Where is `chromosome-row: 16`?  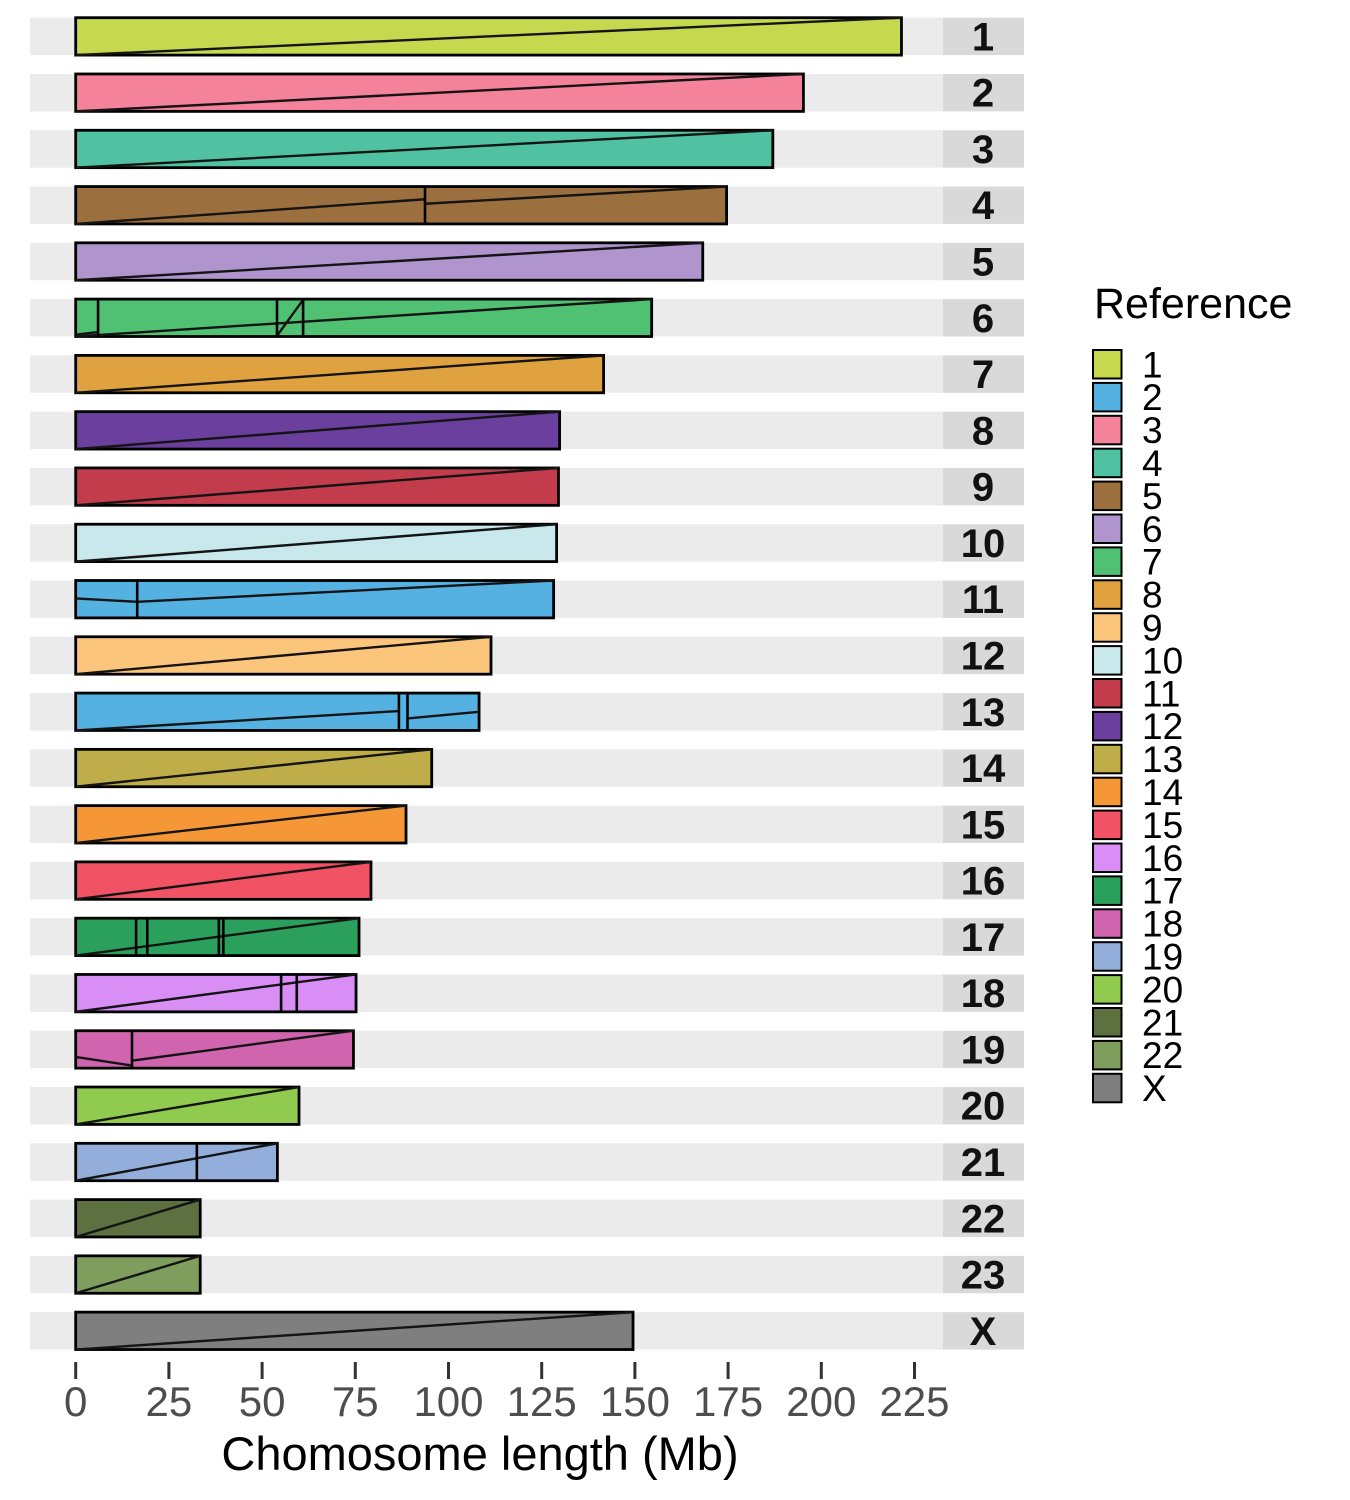 chromosome-row: 16 is located at coordinates (527, 882).